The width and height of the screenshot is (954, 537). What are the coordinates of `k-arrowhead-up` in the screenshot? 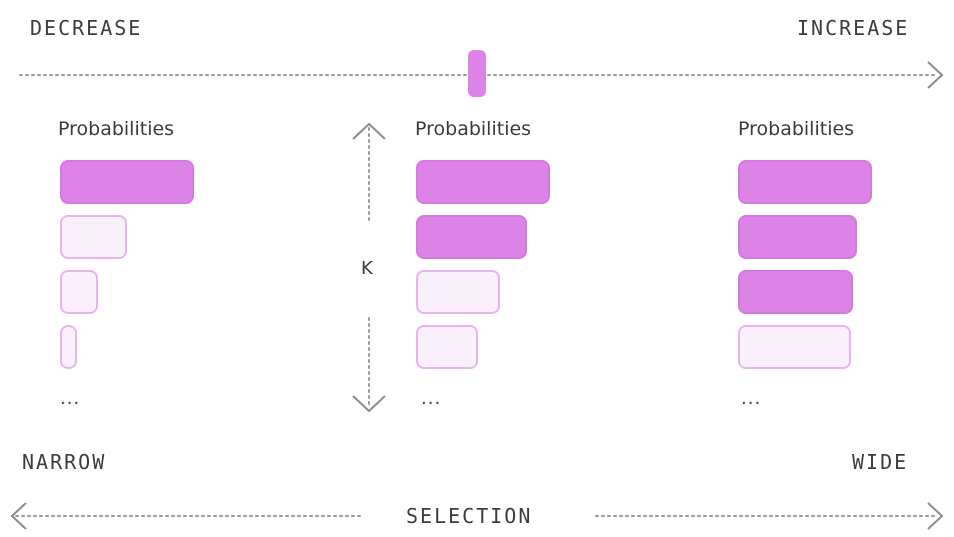 It's located at (369, 131).